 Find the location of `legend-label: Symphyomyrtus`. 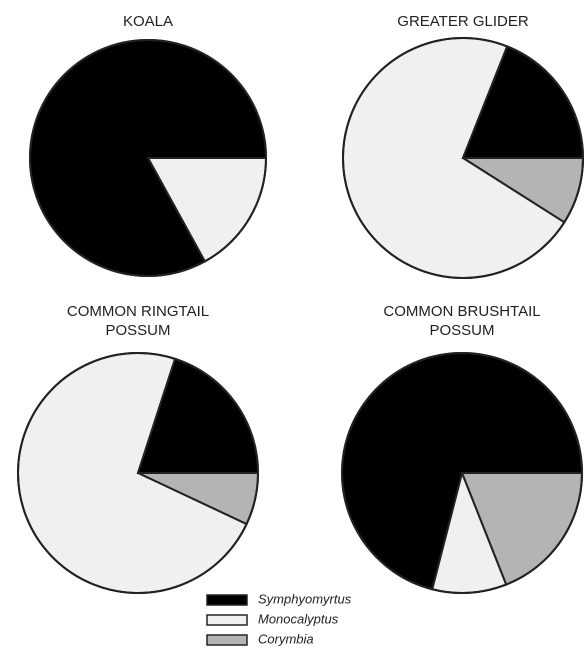

legend-label: Symphyomyrtus is located at coordinates (305, 598).